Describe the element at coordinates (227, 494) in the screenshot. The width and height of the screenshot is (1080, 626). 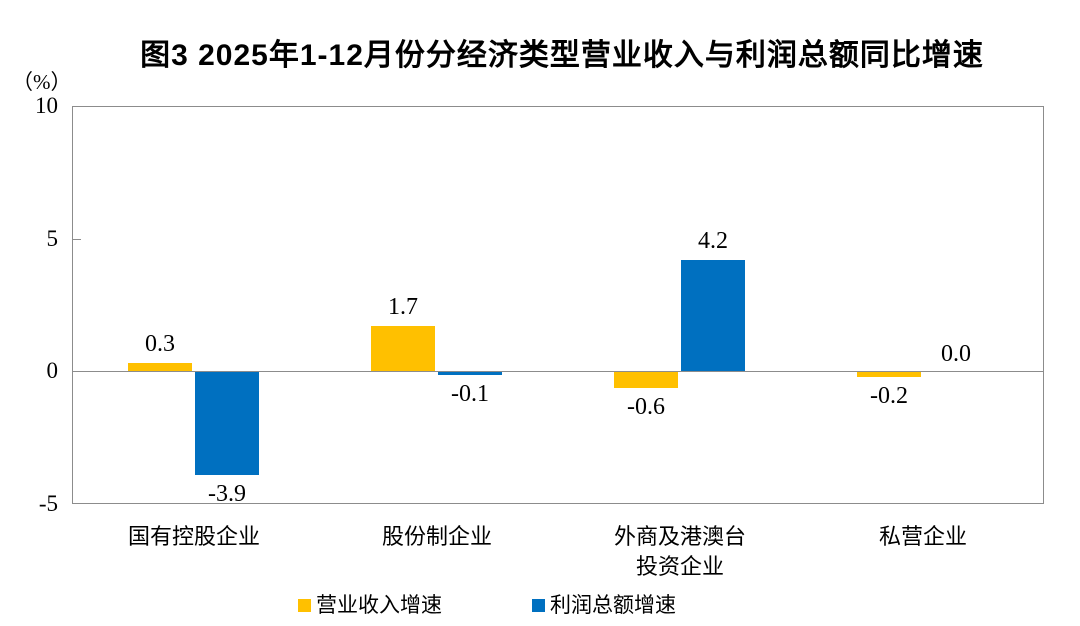
I see `bar-value-label: -3.9` at that location.